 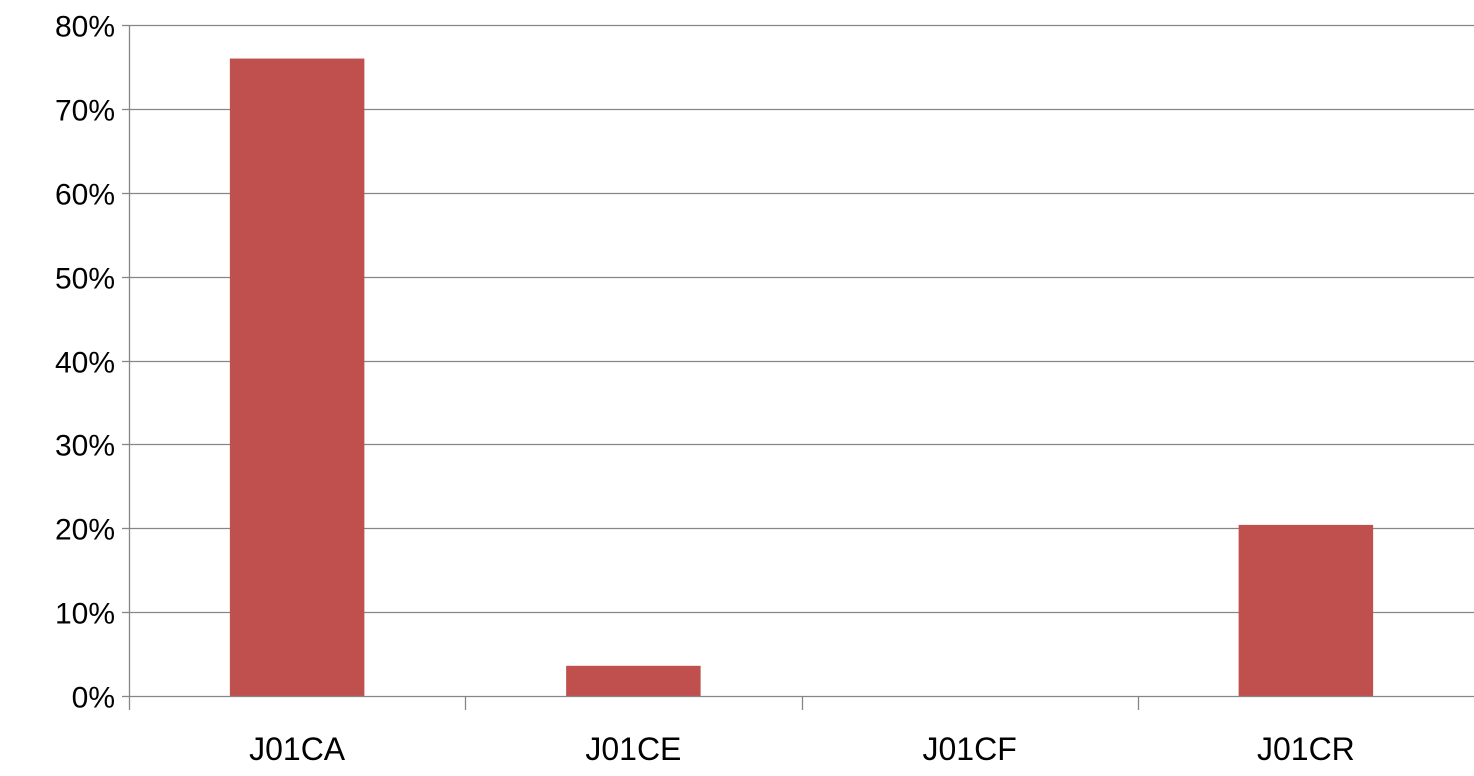 I want to click on bar-j01cr, so click(x=1306, y=610).